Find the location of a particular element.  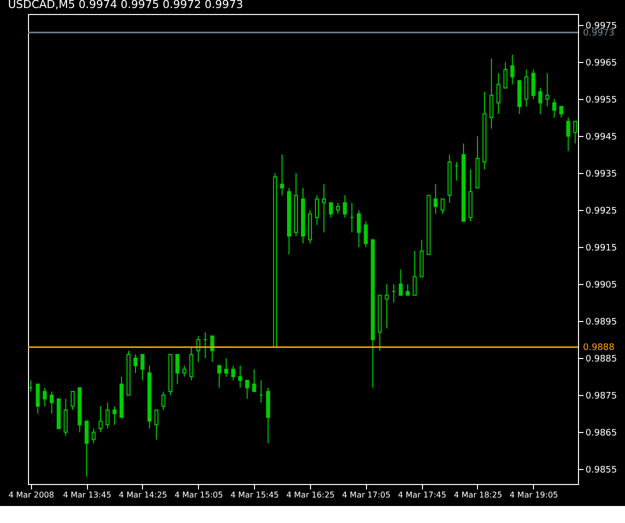

y-tick-label: 0.9895 is located at coordinates (601, 323).